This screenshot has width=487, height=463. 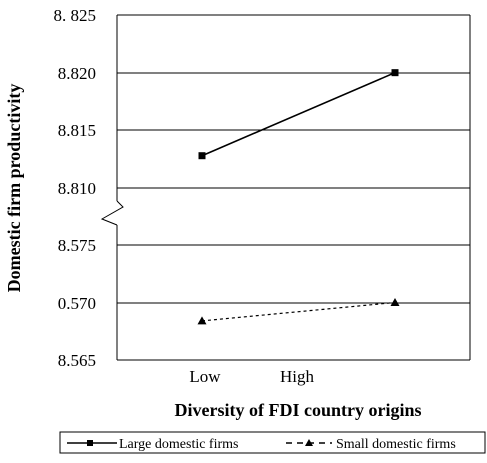 What do you see at coordinates (205, 376) in the screenshot?
I see `x-tick-label: Low` at bounding box center [205, 376].